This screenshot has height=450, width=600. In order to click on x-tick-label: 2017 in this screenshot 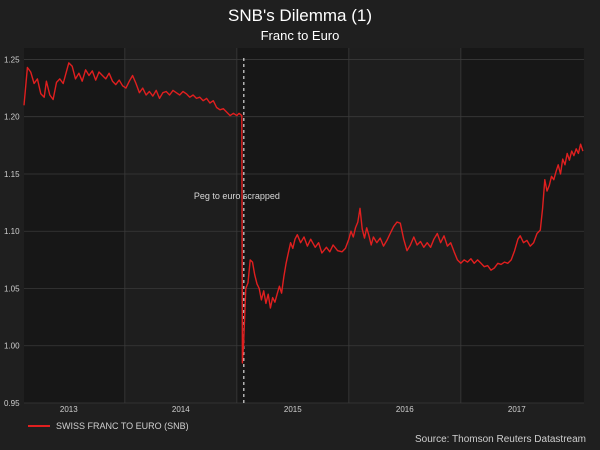, I will do `click(517, 409)`.